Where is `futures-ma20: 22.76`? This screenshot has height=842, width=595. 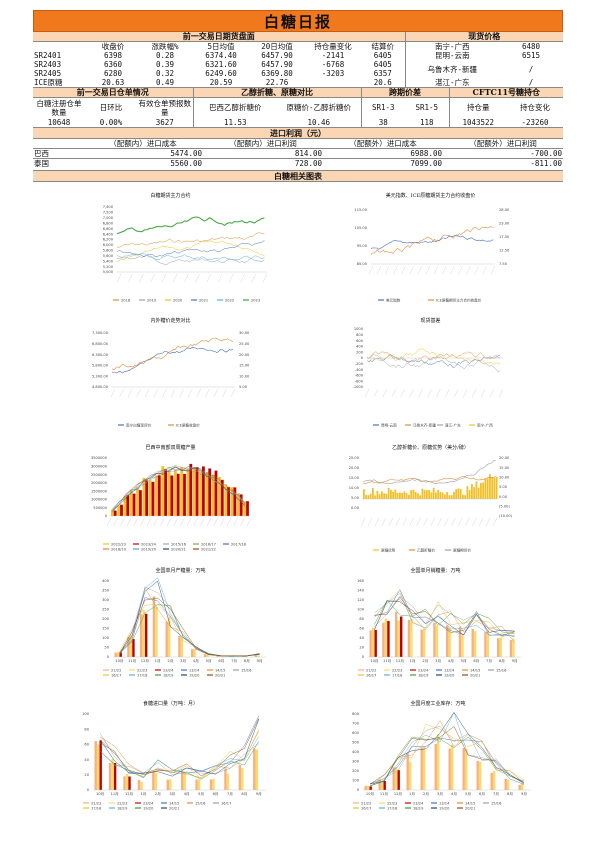 futures-ma20: 22.76 is located at coordinates (277, 82).